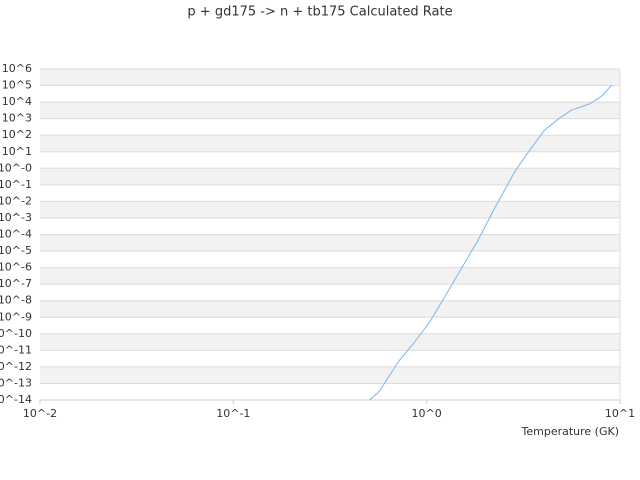  Describe the element at coordinates (16, 382) in the screenshot. I see `y-tick-label: 10^-13` at that location.